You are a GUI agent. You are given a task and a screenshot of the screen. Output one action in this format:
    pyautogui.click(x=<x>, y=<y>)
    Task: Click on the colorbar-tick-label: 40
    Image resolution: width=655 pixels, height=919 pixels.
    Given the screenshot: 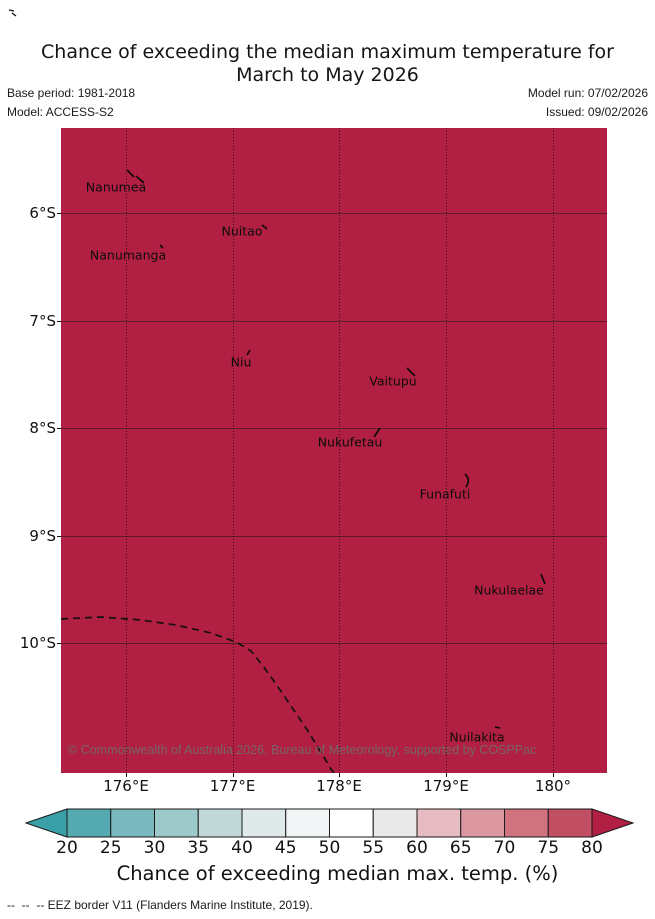 What is the action you would take?
    pyautogui.click(x=242, y=848)
    